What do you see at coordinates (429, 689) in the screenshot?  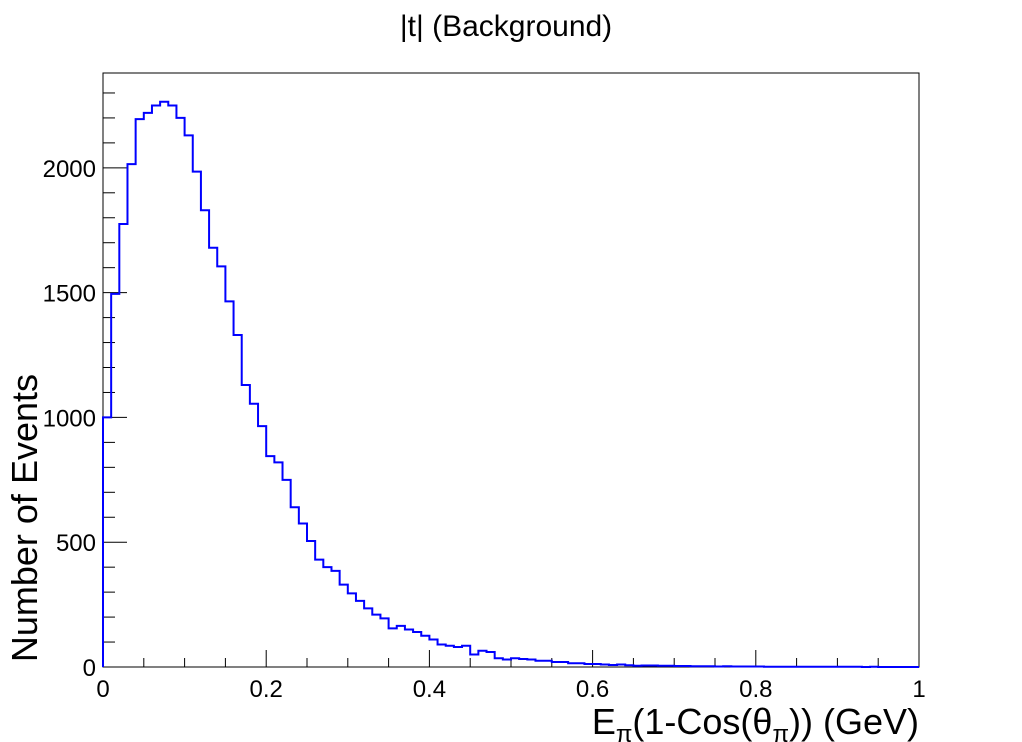 I see `x-tick-label: 0.4` at bounding box center [429, 689].